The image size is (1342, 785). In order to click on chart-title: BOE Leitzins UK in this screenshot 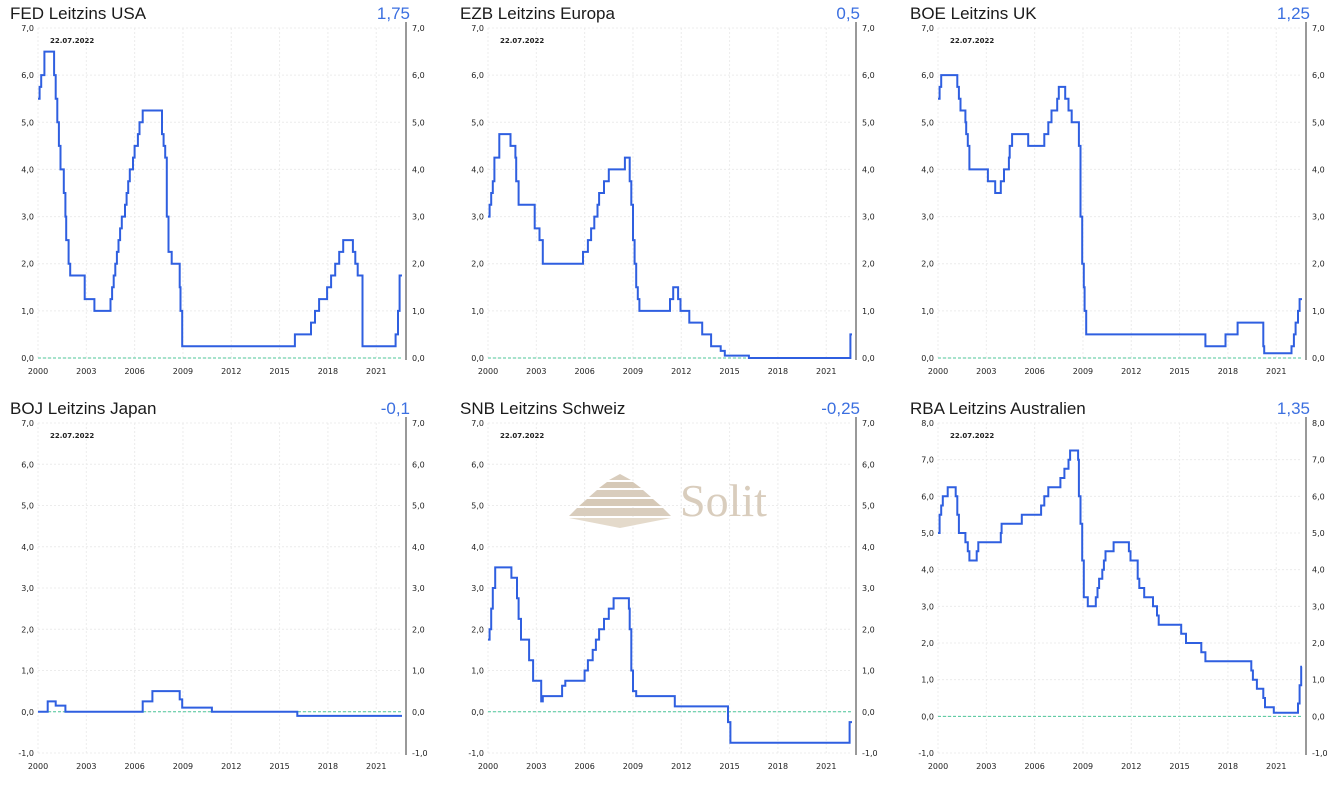, I will do `click(973, 13)`.